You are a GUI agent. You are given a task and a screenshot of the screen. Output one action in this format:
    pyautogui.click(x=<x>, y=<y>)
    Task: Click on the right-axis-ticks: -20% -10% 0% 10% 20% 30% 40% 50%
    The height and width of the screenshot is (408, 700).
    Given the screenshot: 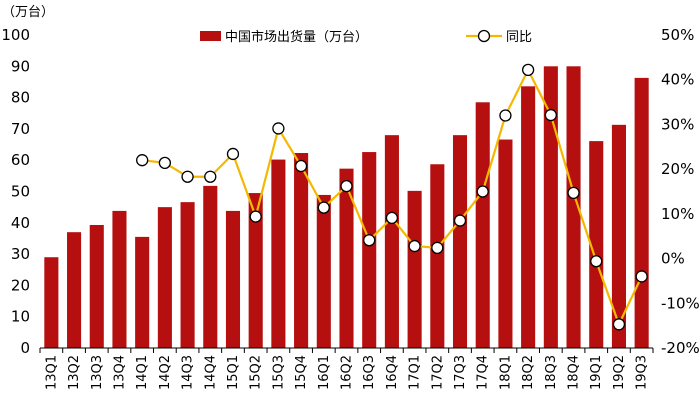 What is the action you would take?
    pyautogui.click(x=680, y=191)
    